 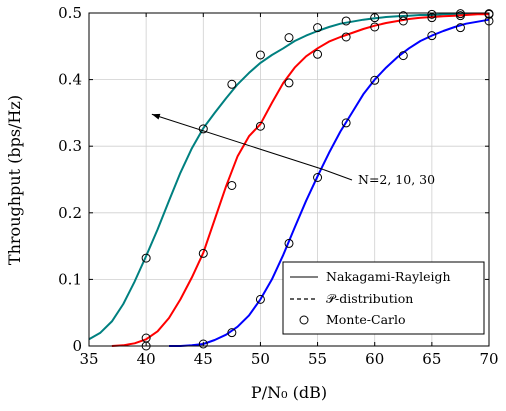 What do you see at coordinates (431, 359) in the screenshot?
I see `x-tick-label: 65` at bounding box center [431, 359].